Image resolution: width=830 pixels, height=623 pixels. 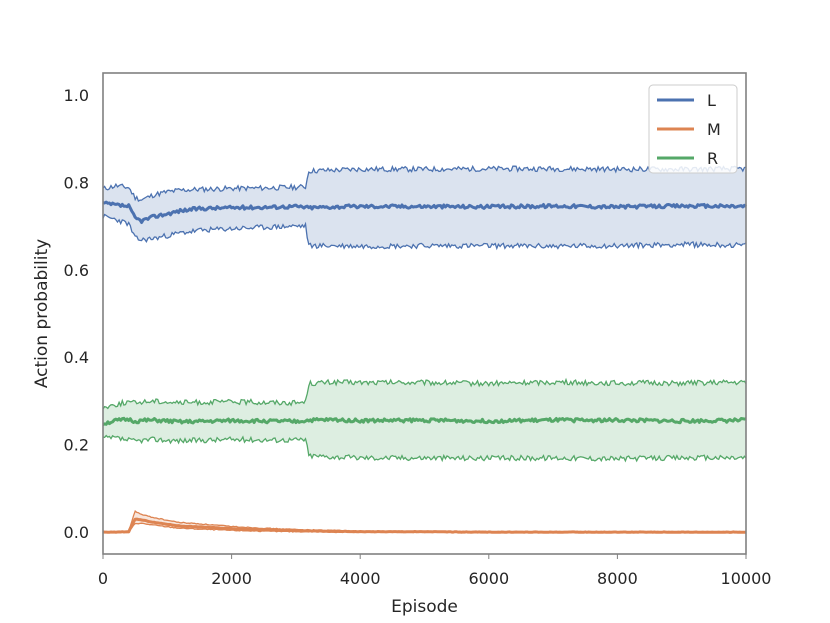 What do you see at coordinates (76, 270) in the screenshot?
I see `y-tick-label: 0.6` at bounding box center [76, 270].